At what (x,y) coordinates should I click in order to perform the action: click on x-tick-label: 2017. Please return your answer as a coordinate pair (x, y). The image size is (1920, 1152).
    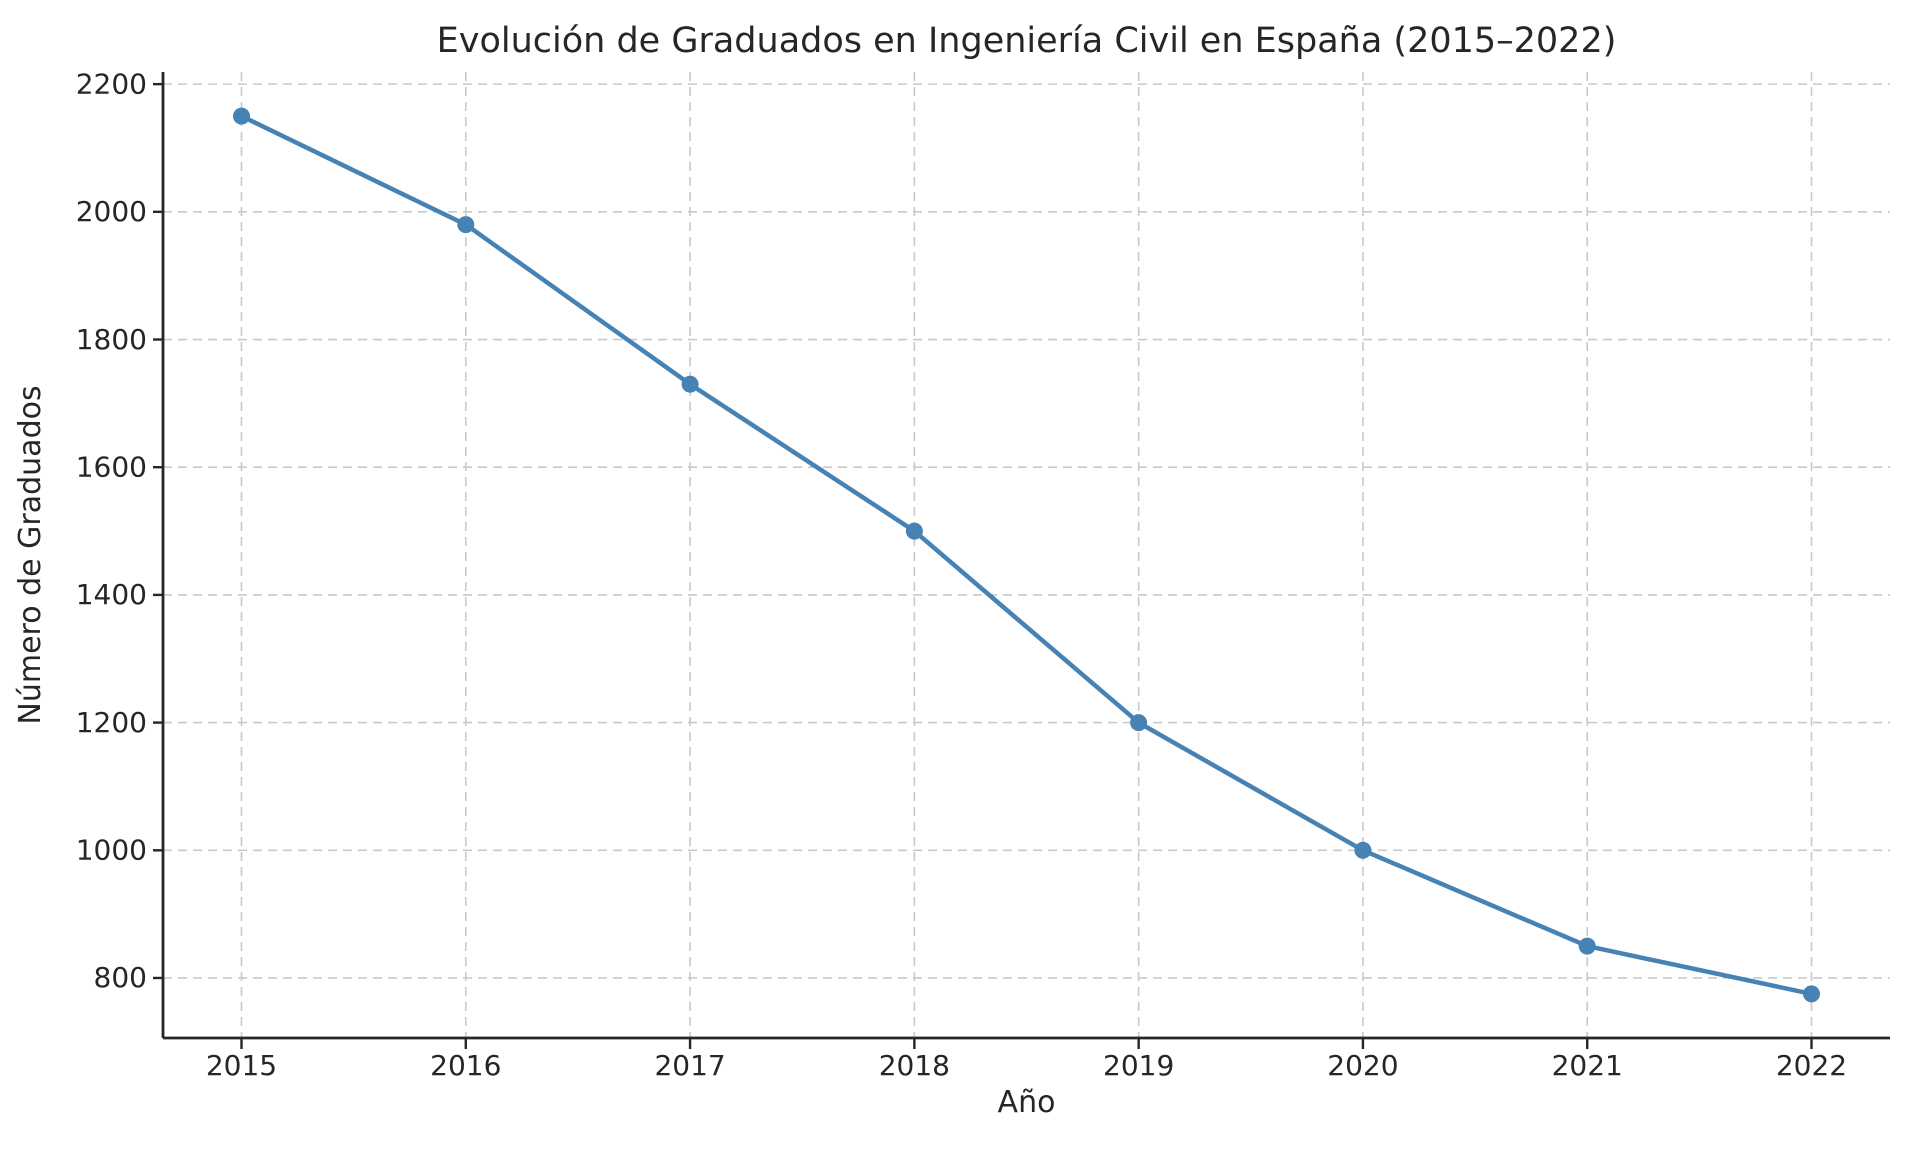
    Looking at the image, I should click on (689, 1065).